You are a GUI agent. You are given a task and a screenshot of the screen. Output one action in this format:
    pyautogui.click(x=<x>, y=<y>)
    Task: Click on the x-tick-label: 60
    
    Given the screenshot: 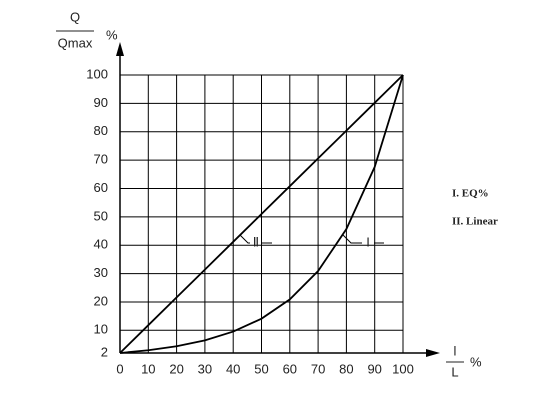 What is the action you would take?
    pyautogui.click(x=290, y=368)
    